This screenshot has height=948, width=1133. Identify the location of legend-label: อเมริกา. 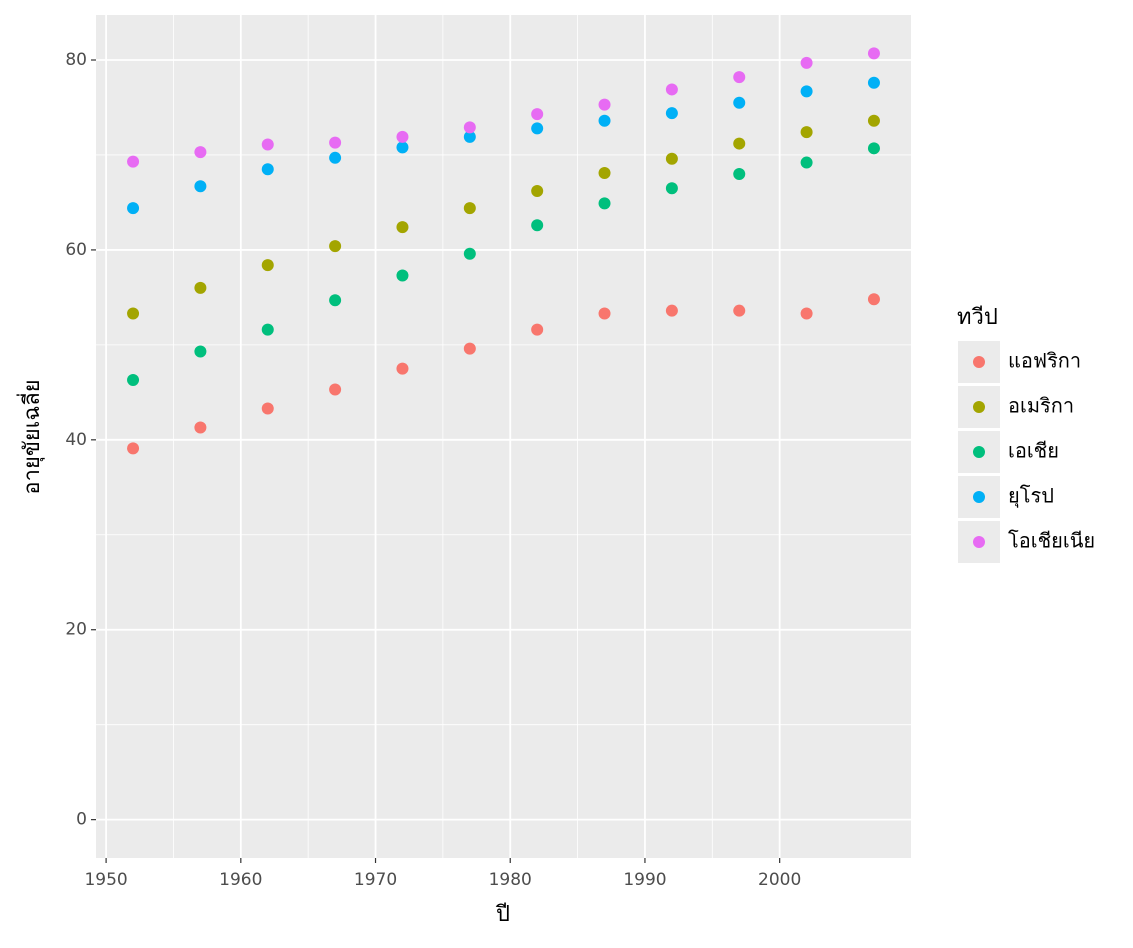
(1041, 406).